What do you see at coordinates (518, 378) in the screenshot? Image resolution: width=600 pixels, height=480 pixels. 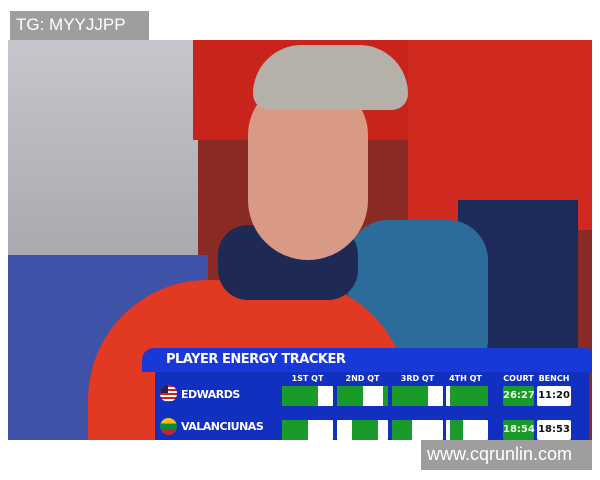 I see `column-court: COURT` at bounding box center [518, 378].